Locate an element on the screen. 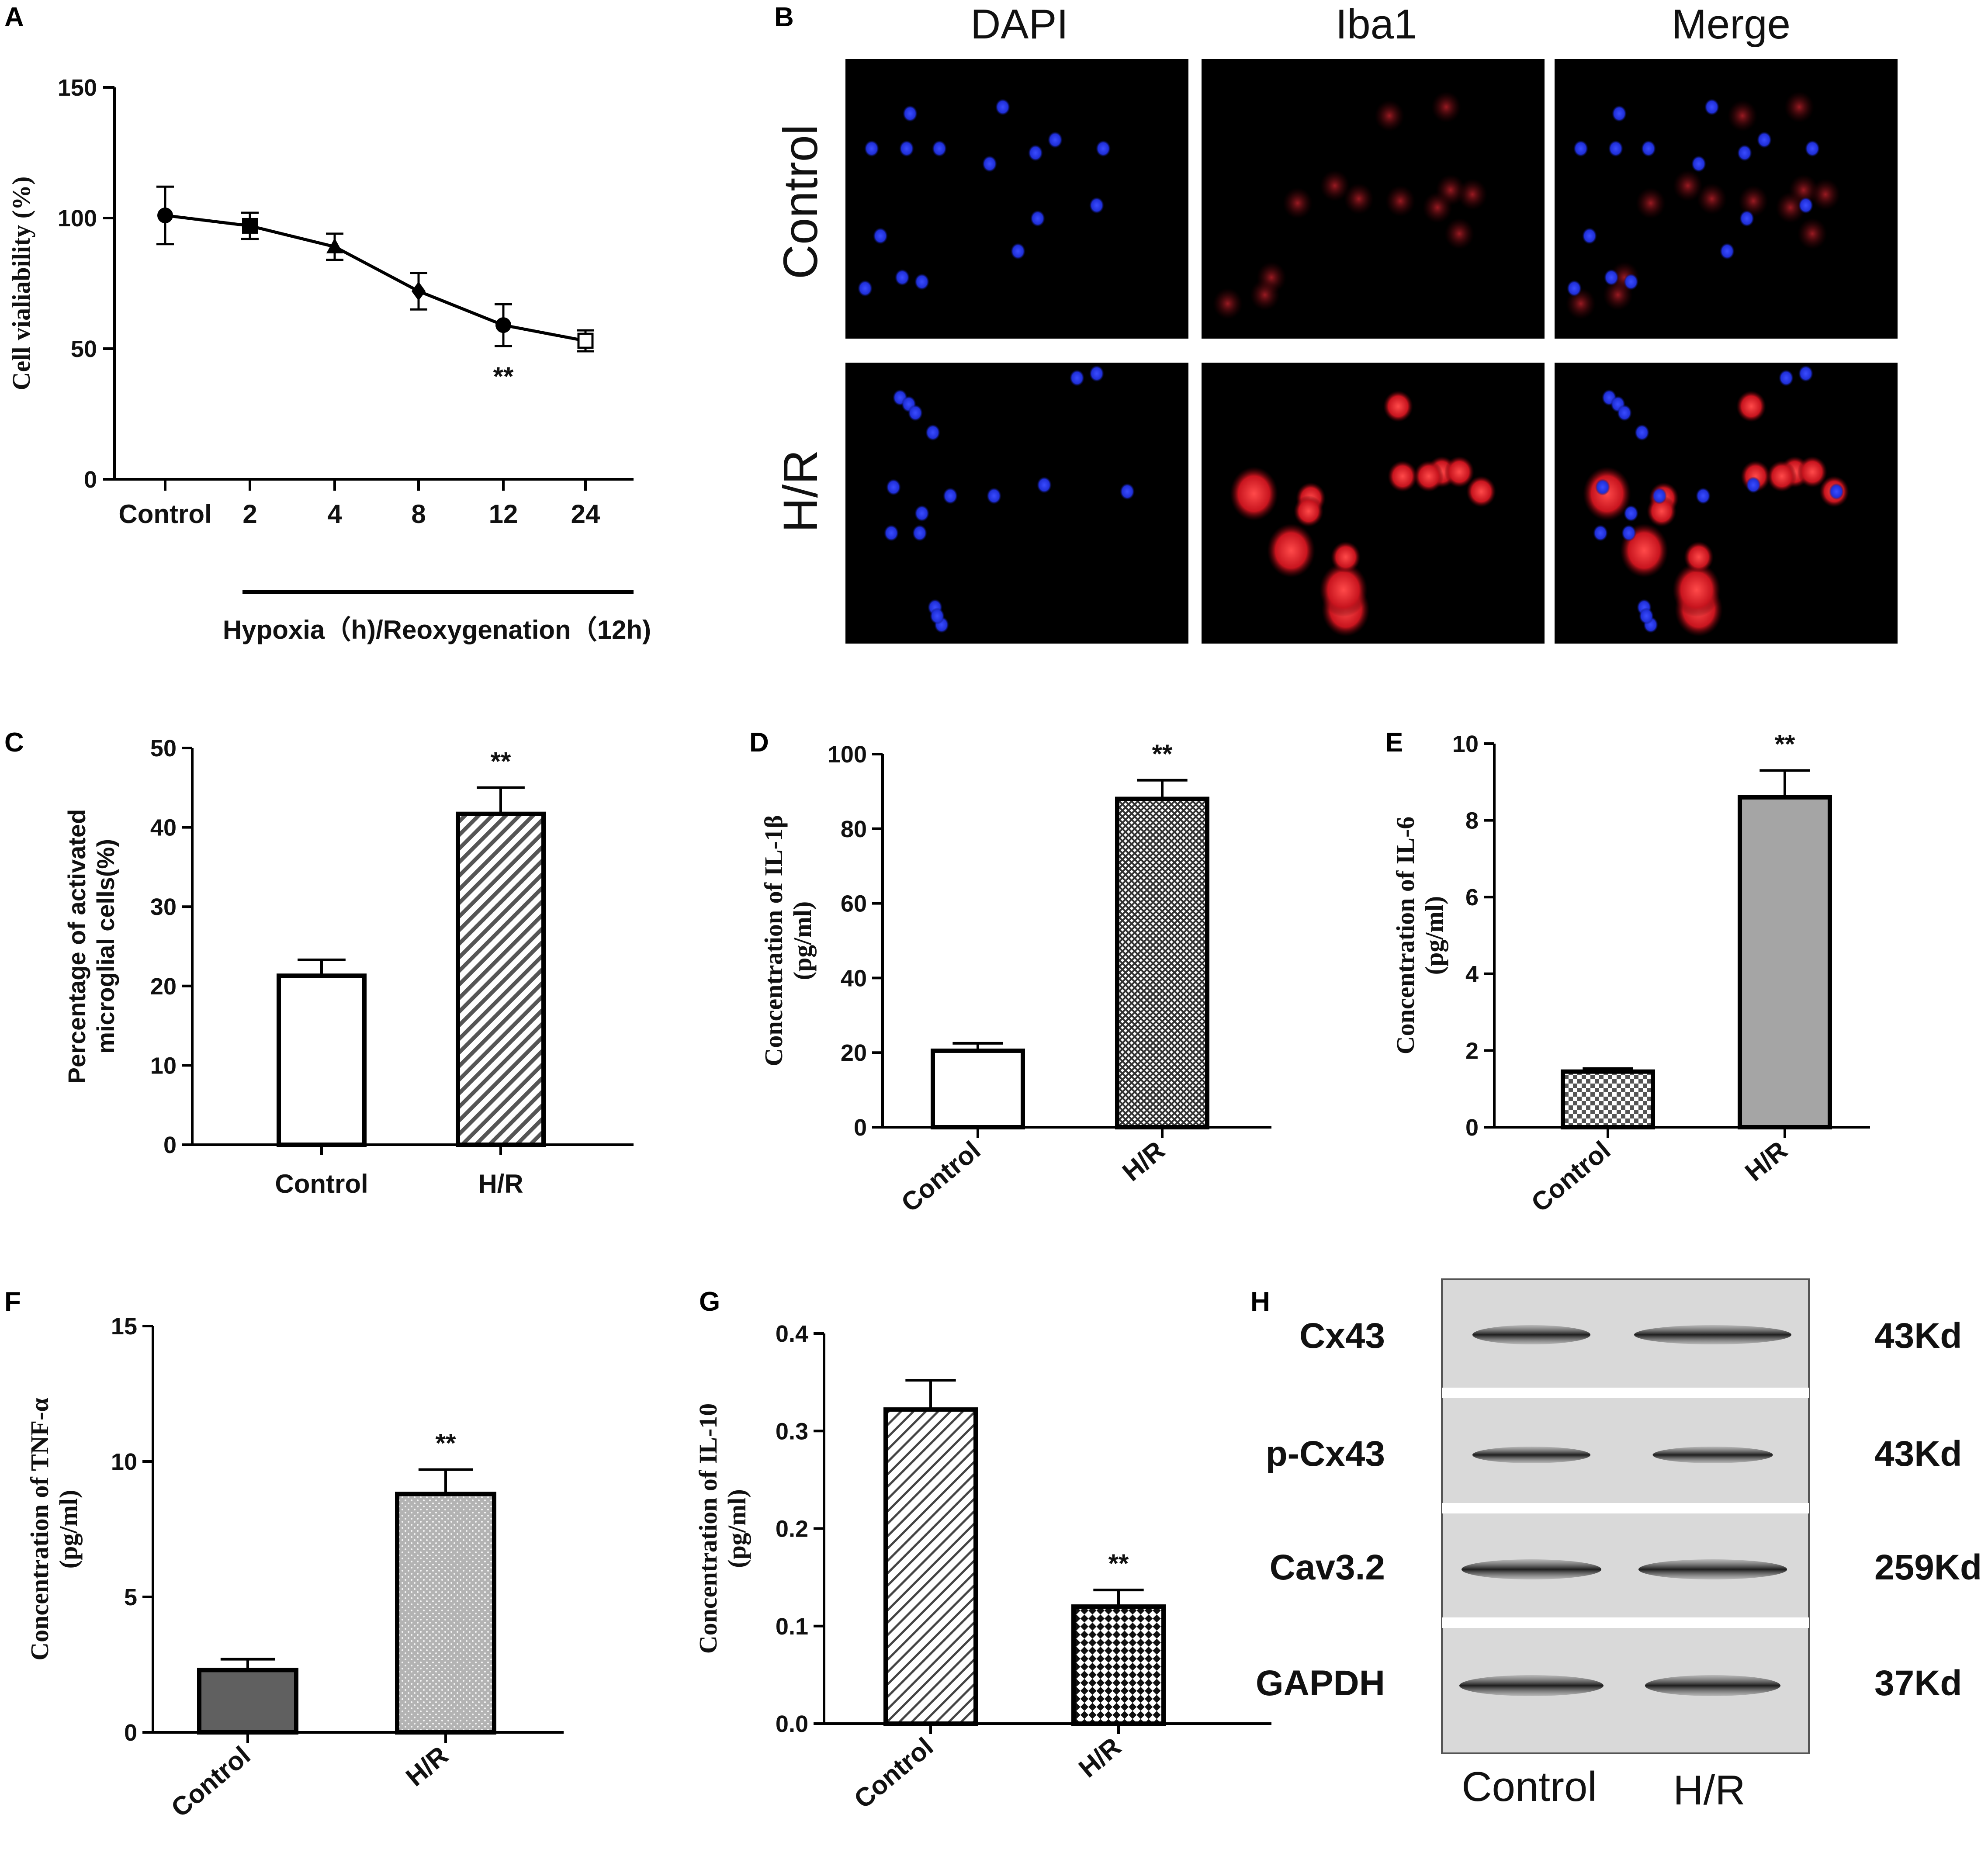  panel-label-a: A is located at coordinates (14, 17).